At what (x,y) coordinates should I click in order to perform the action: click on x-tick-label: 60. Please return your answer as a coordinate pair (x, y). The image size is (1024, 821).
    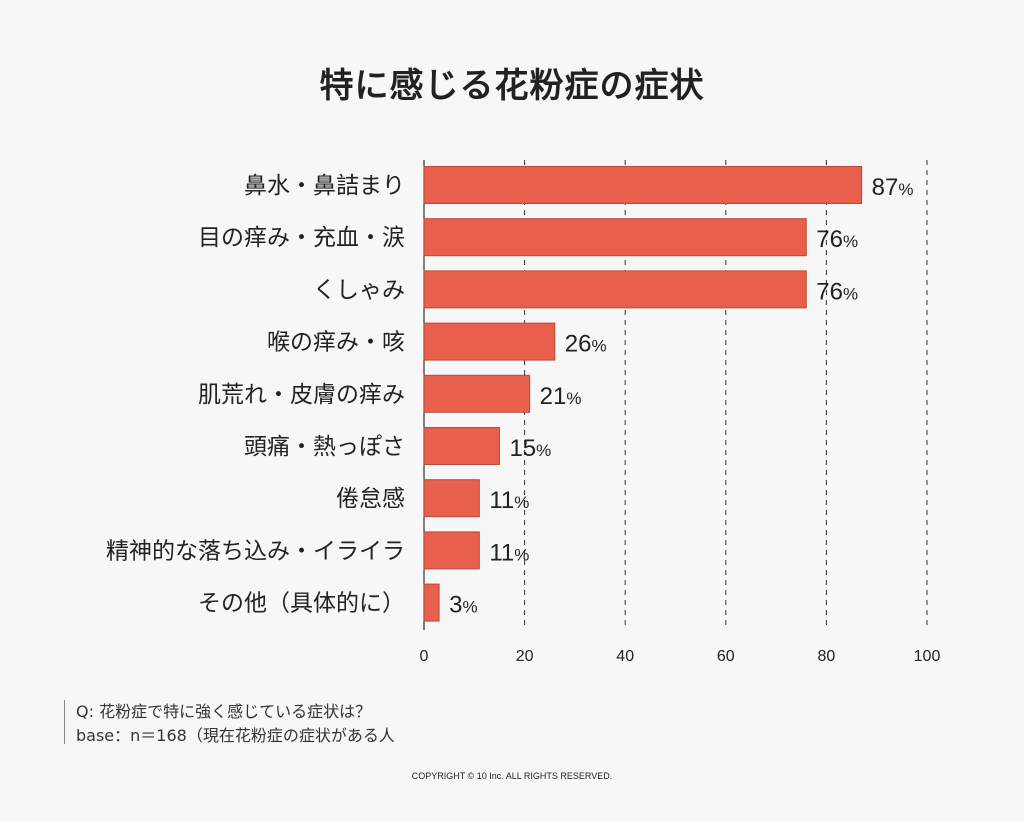
    Looking at the image, I should click on (726, 656).